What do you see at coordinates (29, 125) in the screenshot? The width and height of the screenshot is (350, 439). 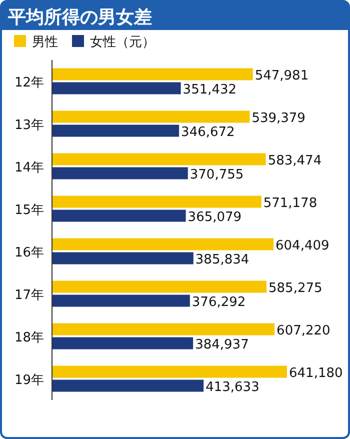 I see `y-tick-label: 13年` at bounding box center [29, 125].